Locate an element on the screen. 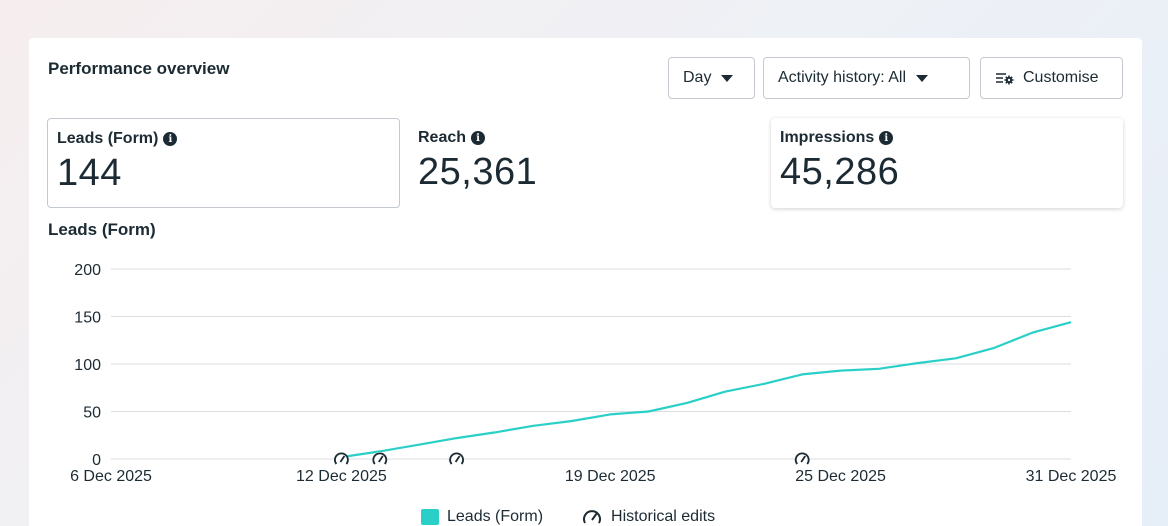 Image resolution: width=1168 pixels, height=526 pixels. legend-item-leads: Leads (Form) is located at coordinates (482, 517).